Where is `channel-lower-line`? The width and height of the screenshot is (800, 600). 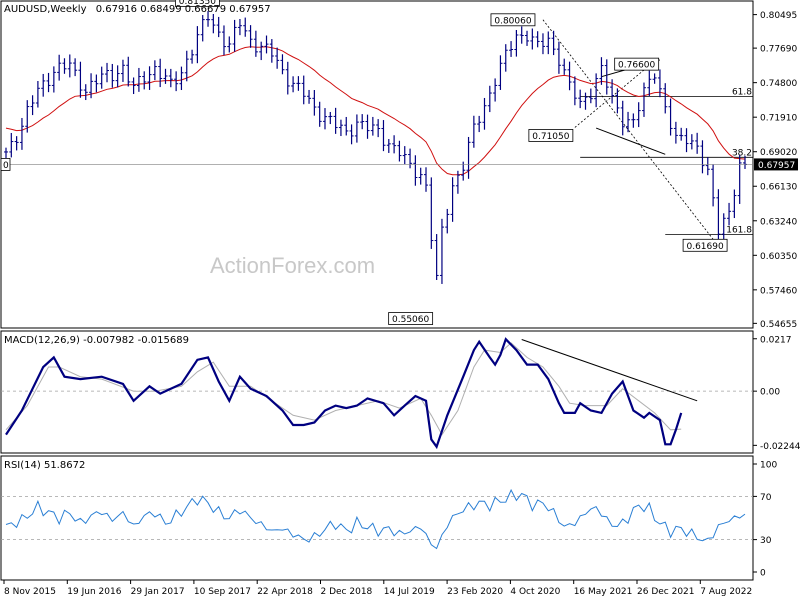 channel-lower-line is located at coordinates (630, 141).